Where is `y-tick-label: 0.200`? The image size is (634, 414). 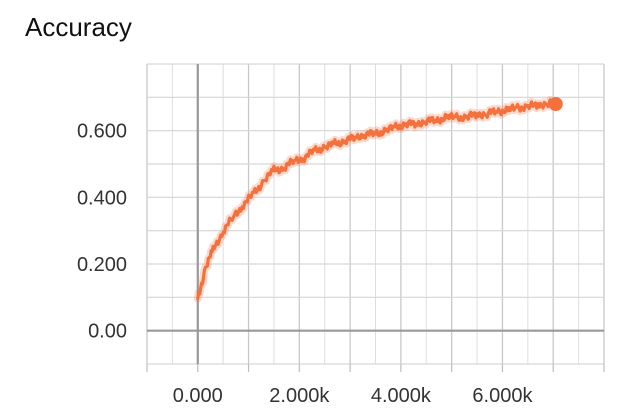
y-tick-label: 0.200 is located at coordinates (102, 265).